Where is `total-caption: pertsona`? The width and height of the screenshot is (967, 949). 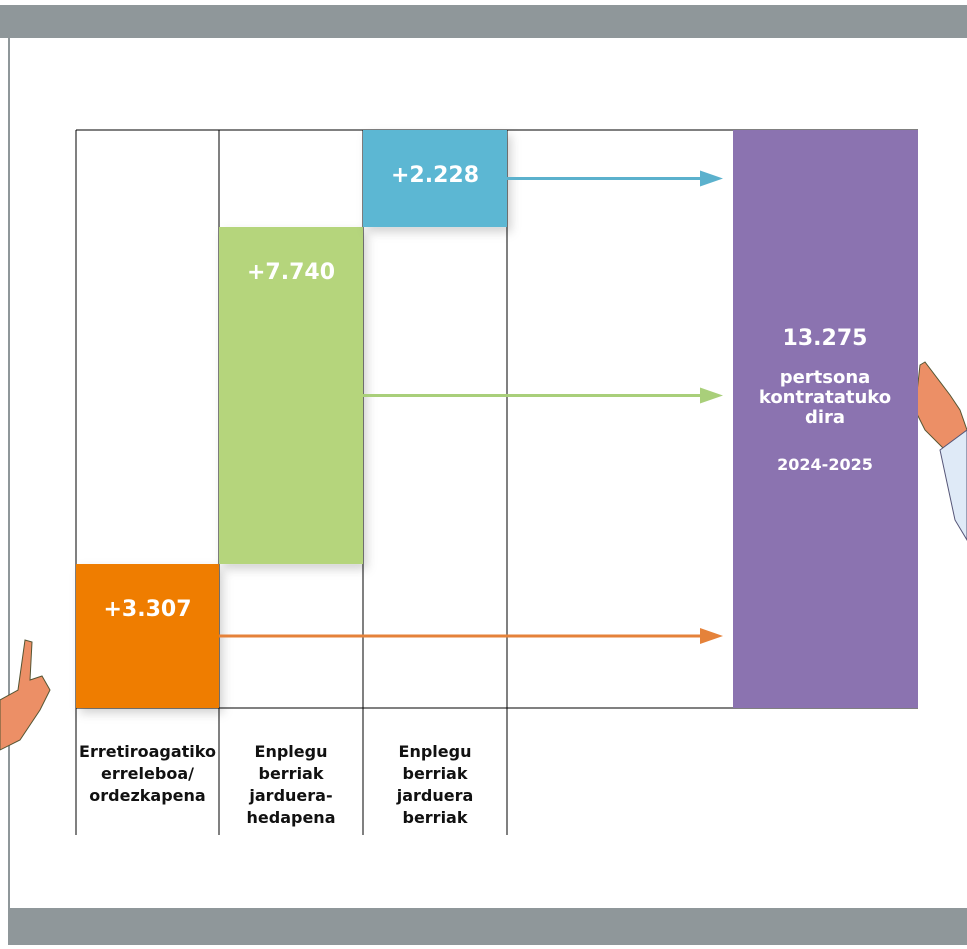 total-caption: pertsona is located at coordinates (825, 377).